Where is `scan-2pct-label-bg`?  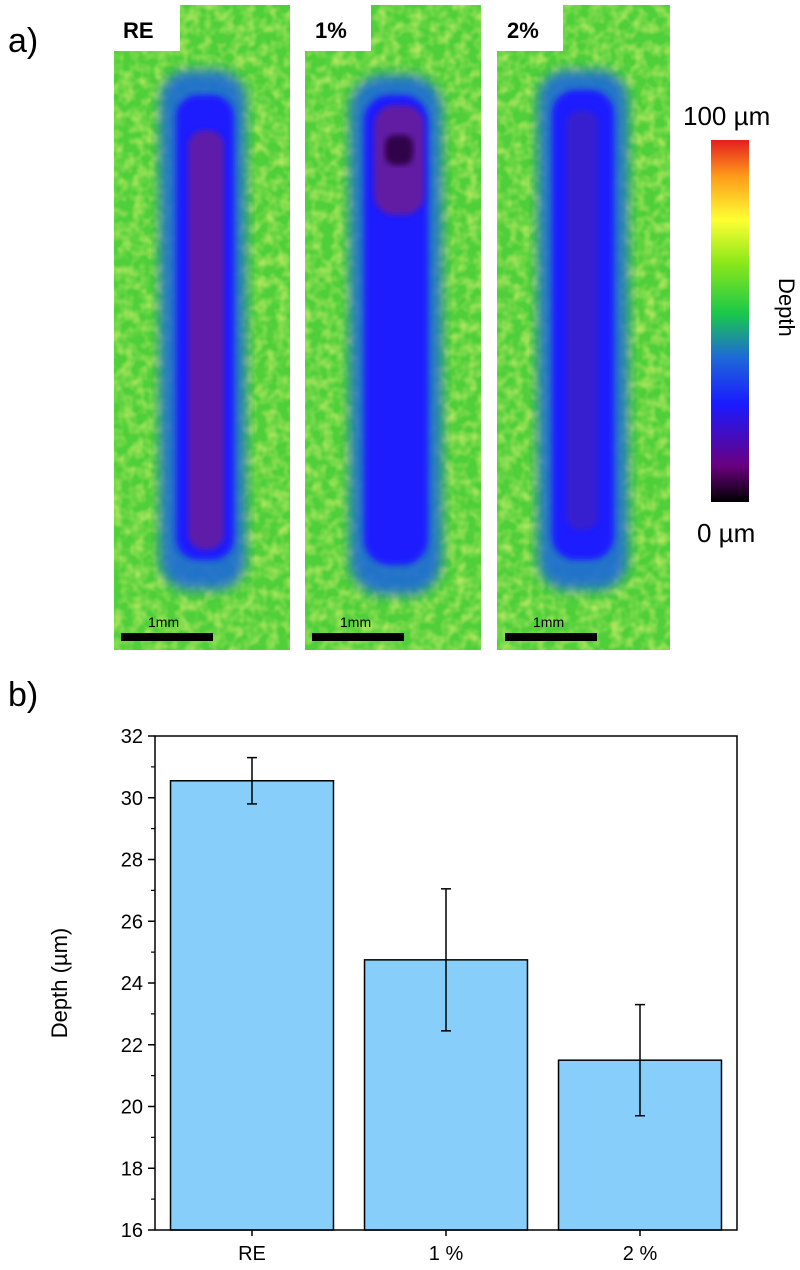 scan-2pct-label-bg is located at coordinates (530, 28).